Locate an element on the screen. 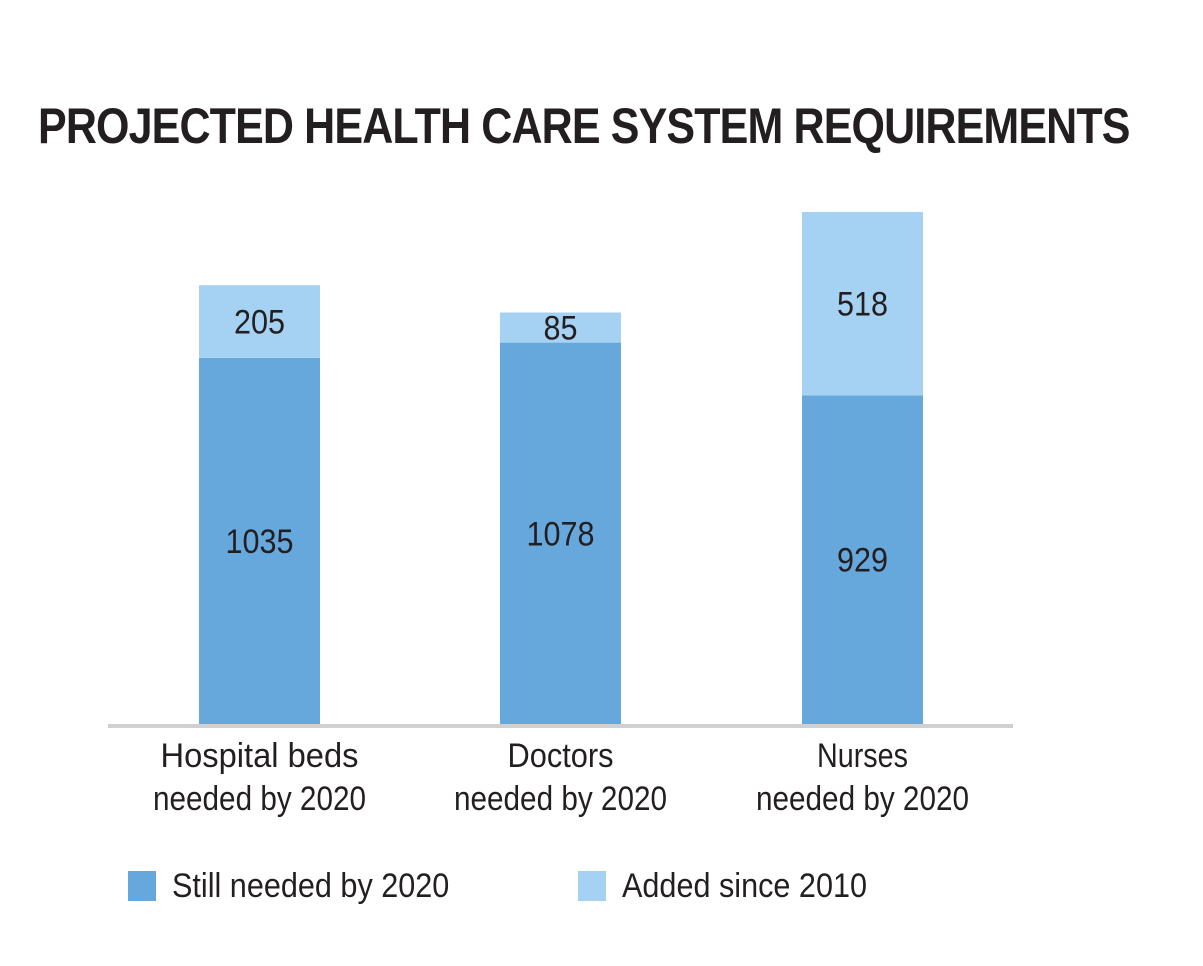 This screenshot has height=966, width=1203. category-label-hospital-beds-line-2: needed by 2020 is located at coordinates (259, 799).